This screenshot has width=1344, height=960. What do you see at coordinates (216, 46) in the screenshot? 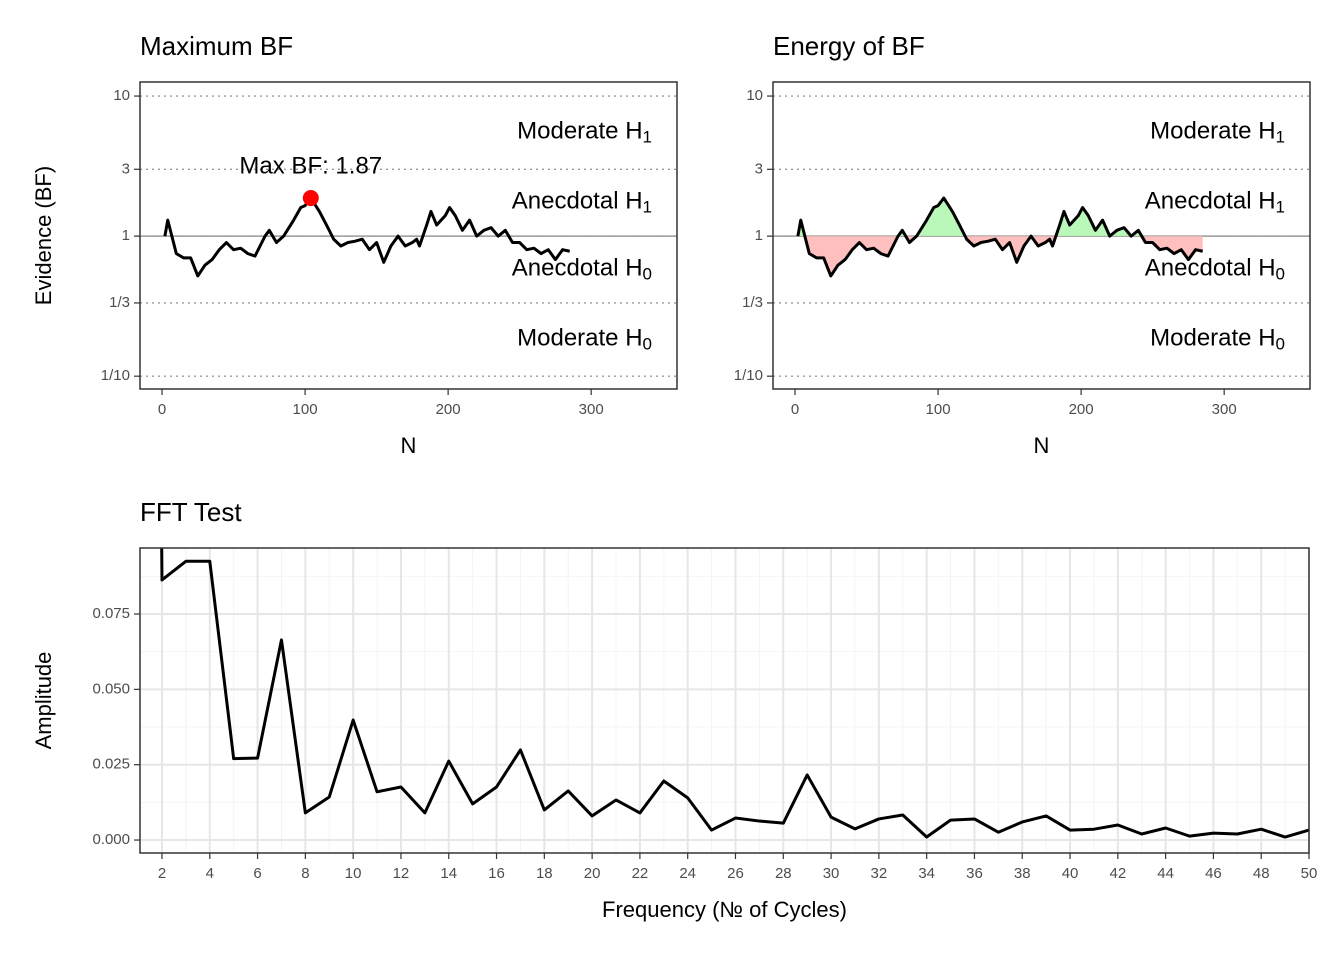
I see `chart-title: Maximum BF` at bounding box center [216, 46].